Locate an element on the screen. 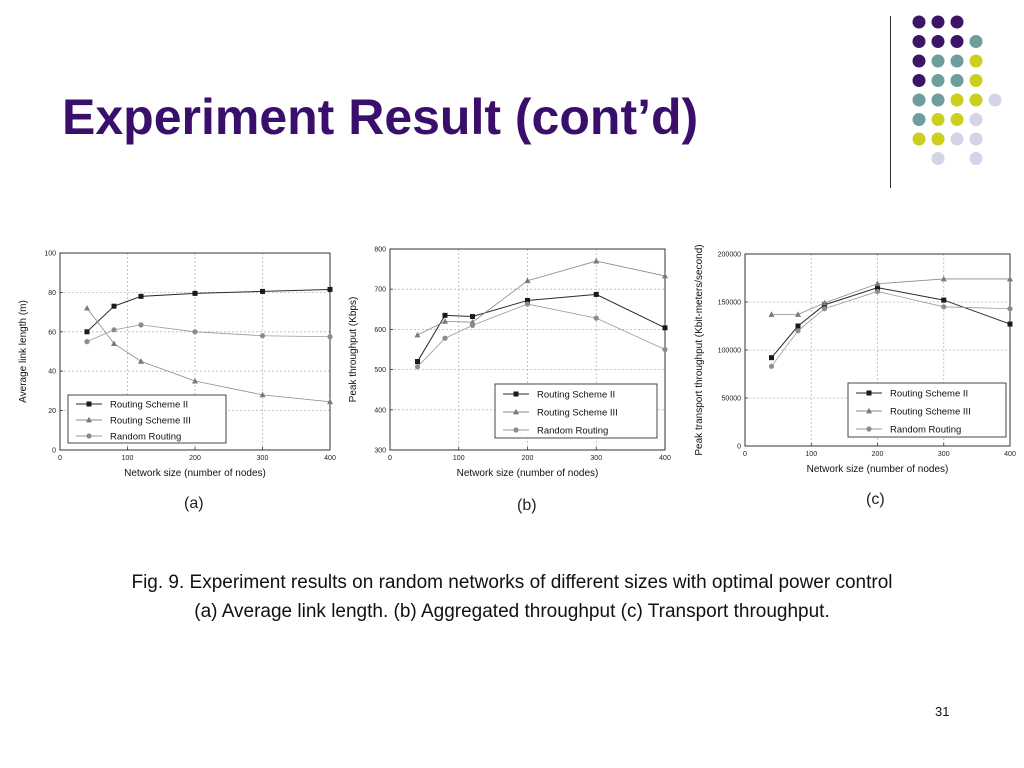  x-tick-label: 300 is located at coordinates (596, 458).